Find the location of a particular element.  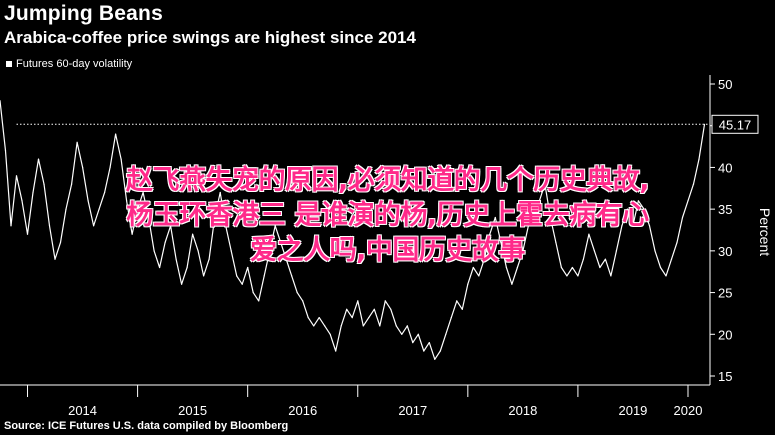

y-tick-label: 20 is located at coordinates (725, 334).